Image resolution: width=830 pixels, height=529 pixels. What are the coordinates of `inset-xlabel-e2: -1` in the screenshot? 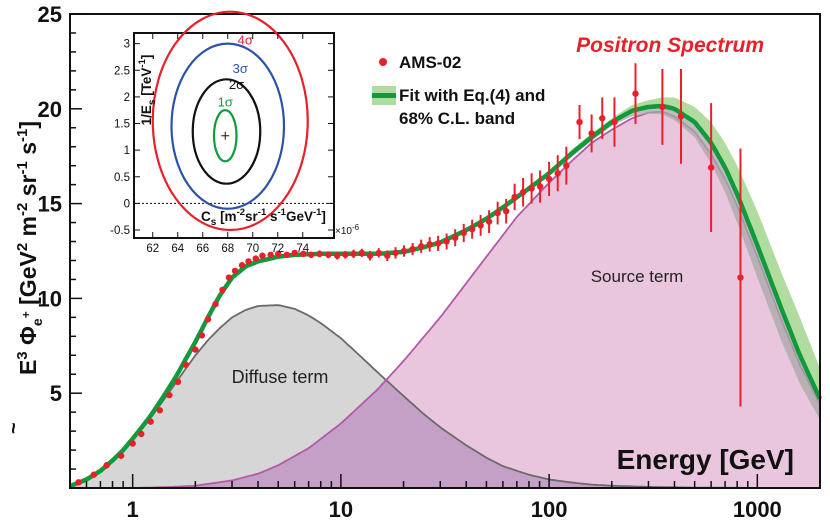 It's located at (262, 212).